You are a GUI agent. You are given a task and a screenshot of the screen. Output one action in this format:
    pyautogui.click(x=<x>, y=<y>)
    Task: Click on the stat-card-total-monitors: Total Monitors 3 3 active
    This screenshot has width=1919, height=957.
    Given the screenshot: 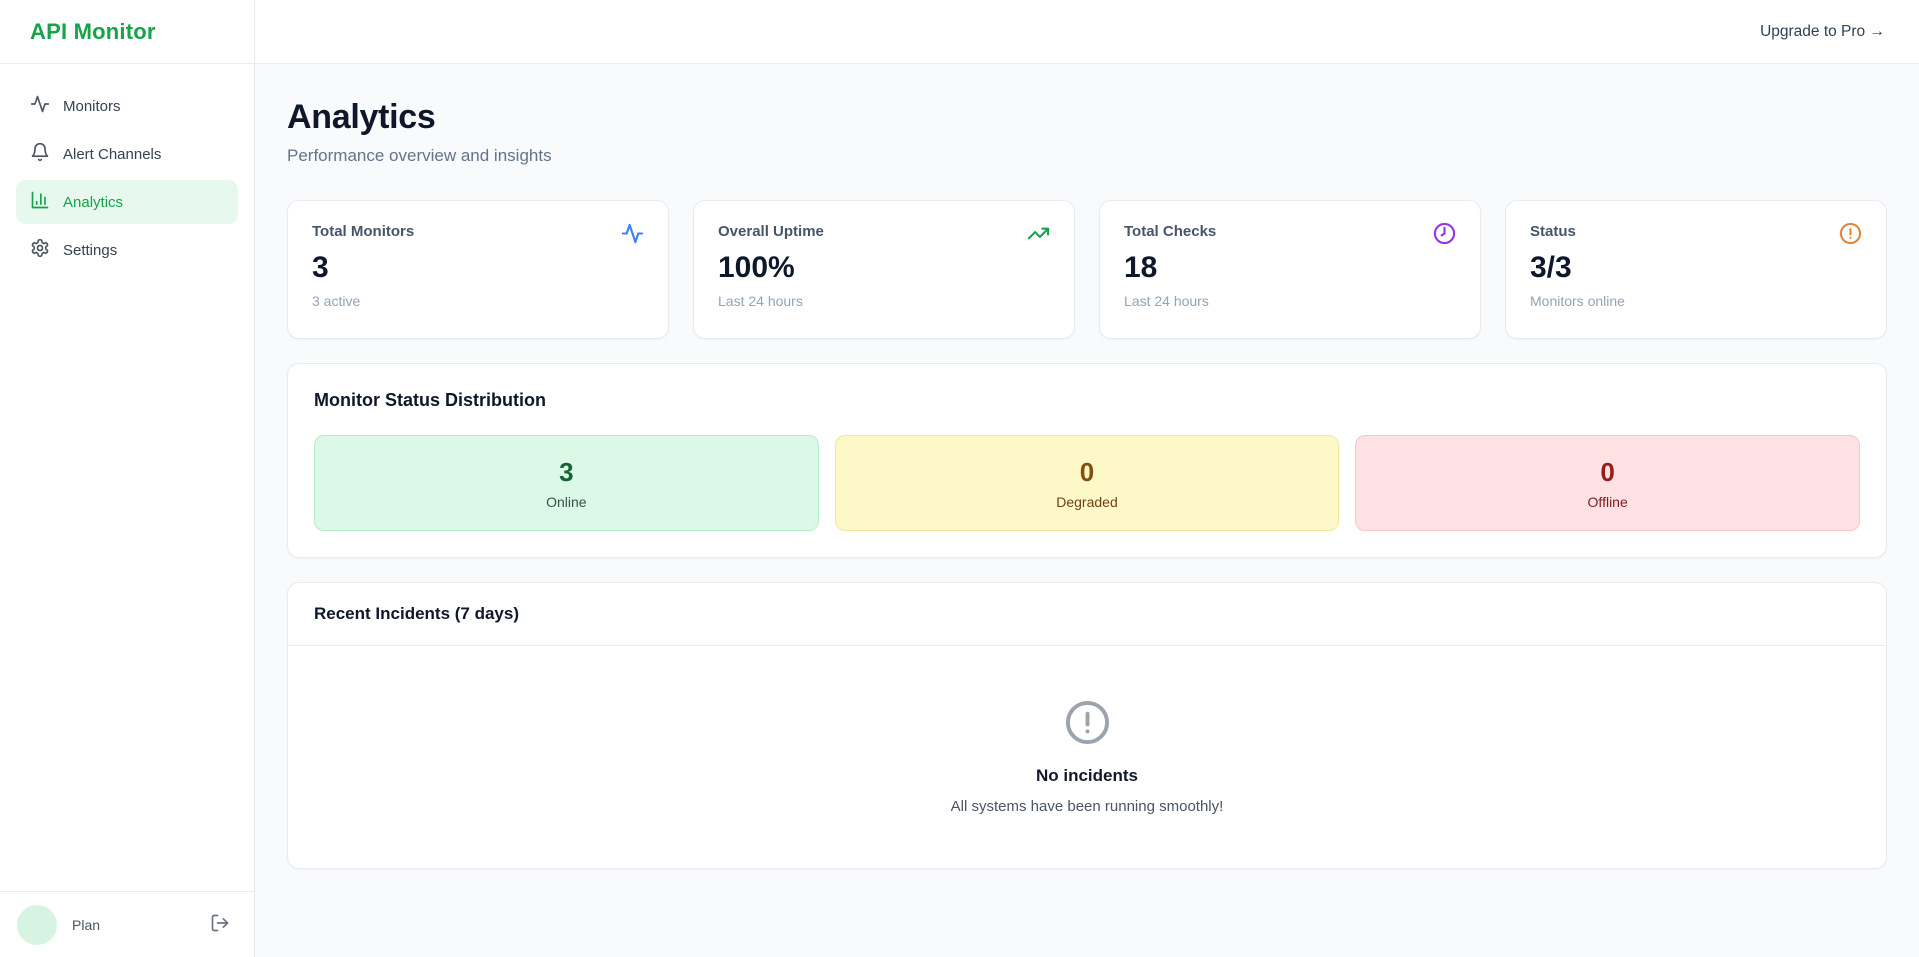 What is the action you would take?
    pyautogui.click(x=478, y=269)
    